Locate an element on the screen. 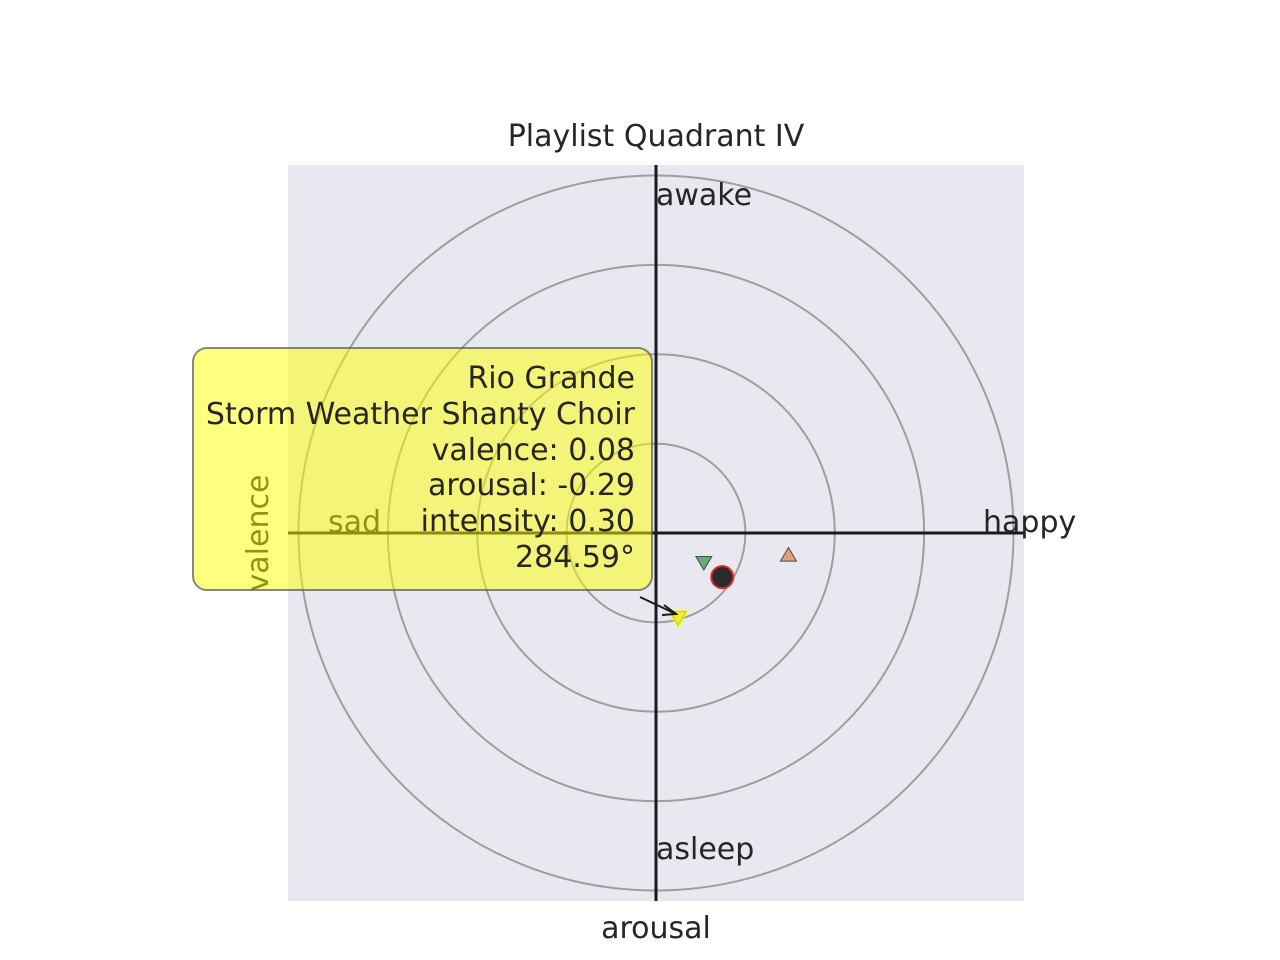 This screenshot has height=960, width=1280. label-happy: happy is located at coordinates (1029, 522).